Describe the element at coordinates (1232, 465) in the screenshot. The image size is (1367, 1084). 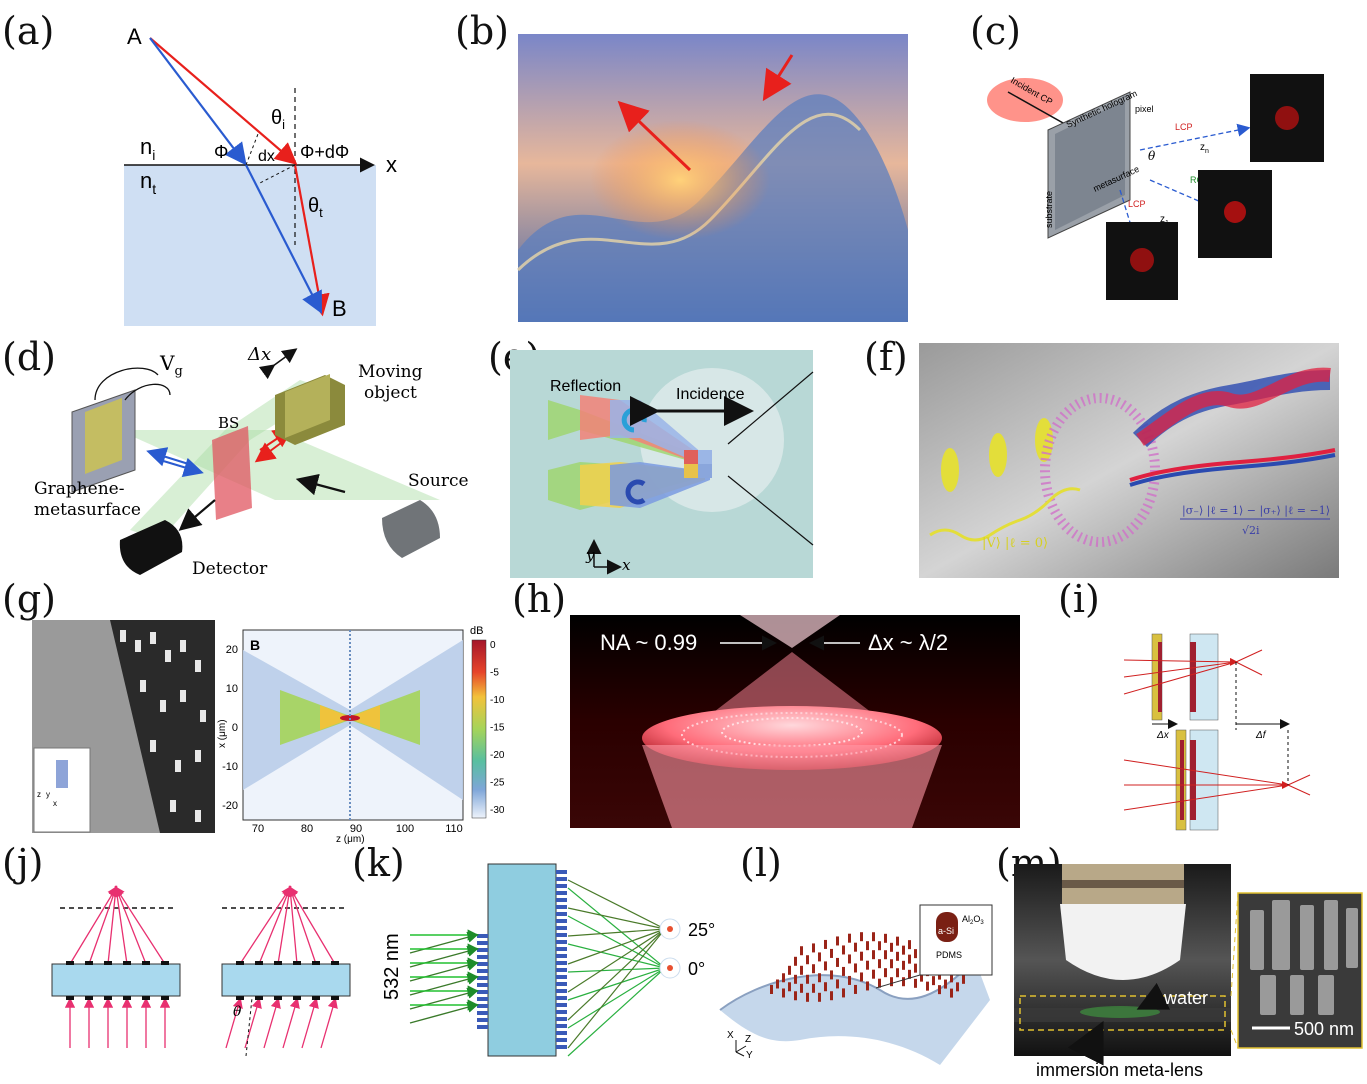
I see `output-wave-red` at that location.